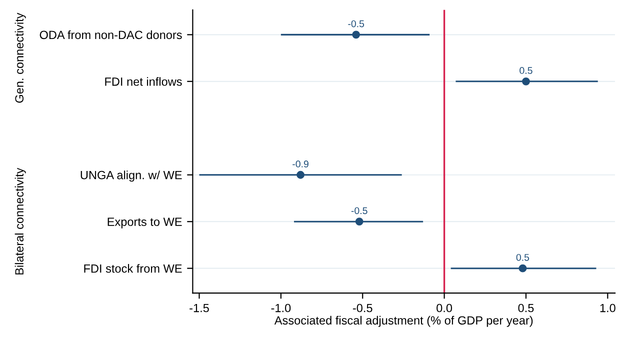 The image size is (636, 342). I want to click on y-tick-label: FDI stock from WE, so click(133, 268).